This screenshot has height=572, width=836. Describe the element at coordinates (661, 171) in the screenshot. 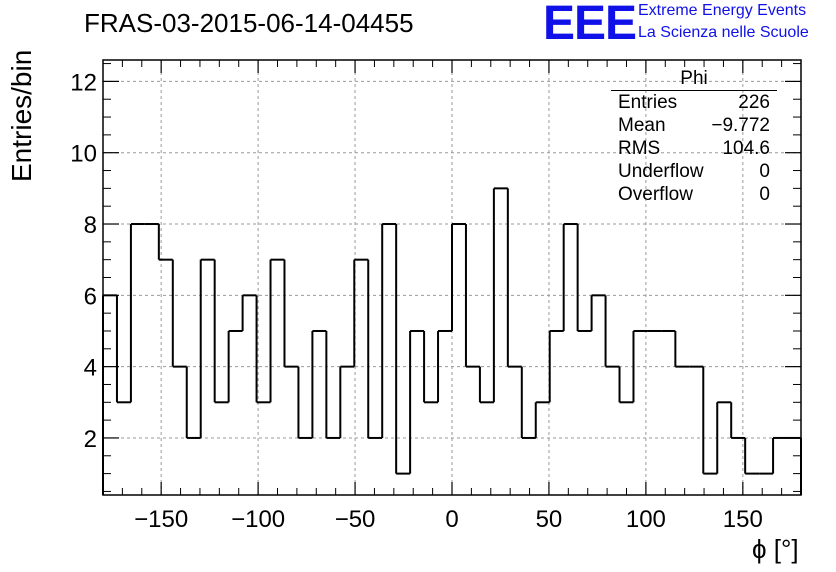

I see `stats-label: Underflow` at that location.